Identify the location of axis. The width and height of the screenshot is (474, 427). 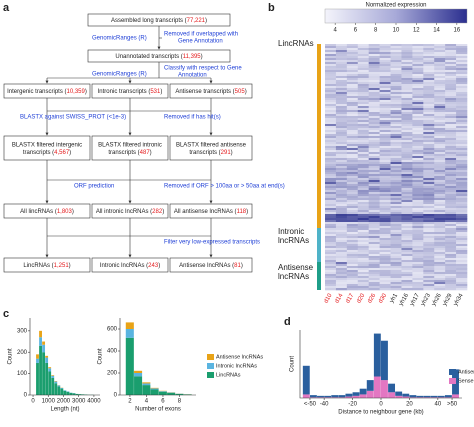
(380, 364).